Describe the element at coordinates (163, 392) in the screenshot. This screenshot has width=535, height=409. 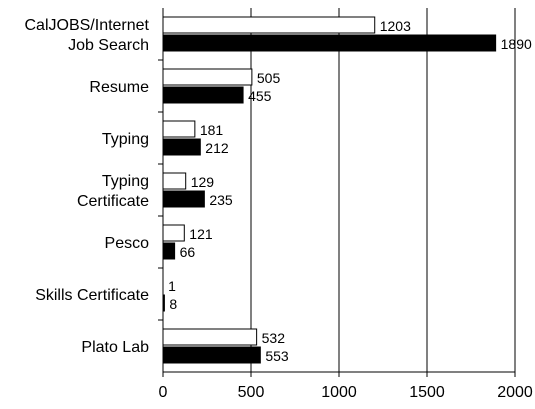
I see `x-tick-label: 0` at that location.